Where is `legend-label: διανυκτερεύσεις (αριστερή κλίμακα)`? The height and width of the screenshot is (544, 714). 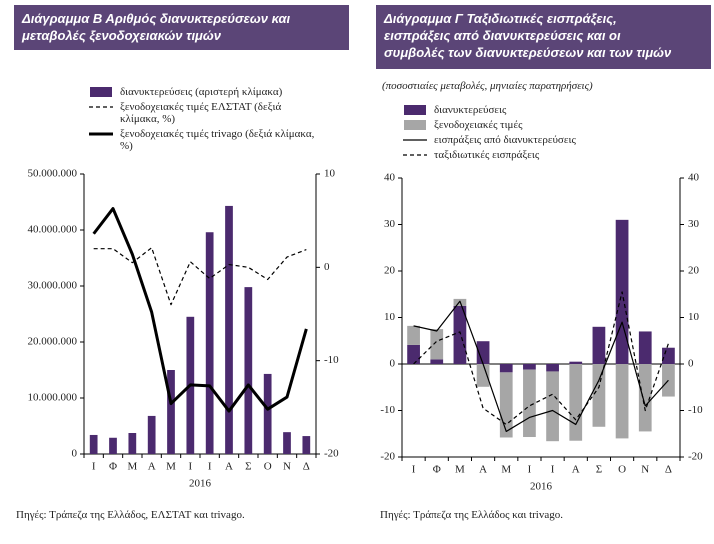 legend-label: διανυκτερεύσεις (αριστερή κλίμακα) is located at coordinates (201, 92).